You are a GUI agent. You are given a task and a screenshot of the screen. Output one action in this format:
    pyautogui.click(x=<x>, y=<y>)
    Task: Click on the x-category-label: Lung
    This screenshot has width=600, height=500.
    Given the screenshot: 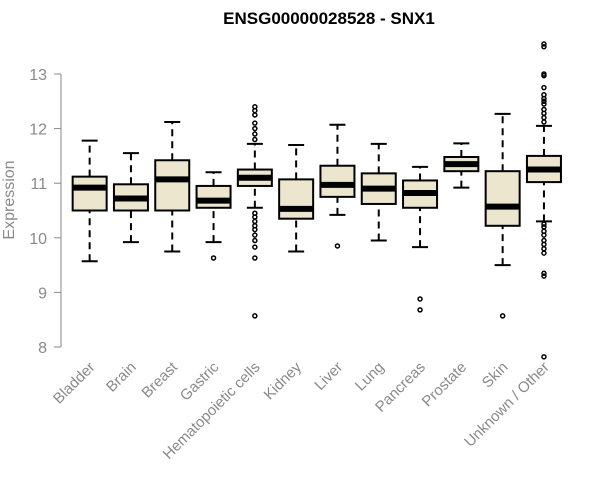 What is the action you would take?
    pyautogui.click(x=370, y=377)
    